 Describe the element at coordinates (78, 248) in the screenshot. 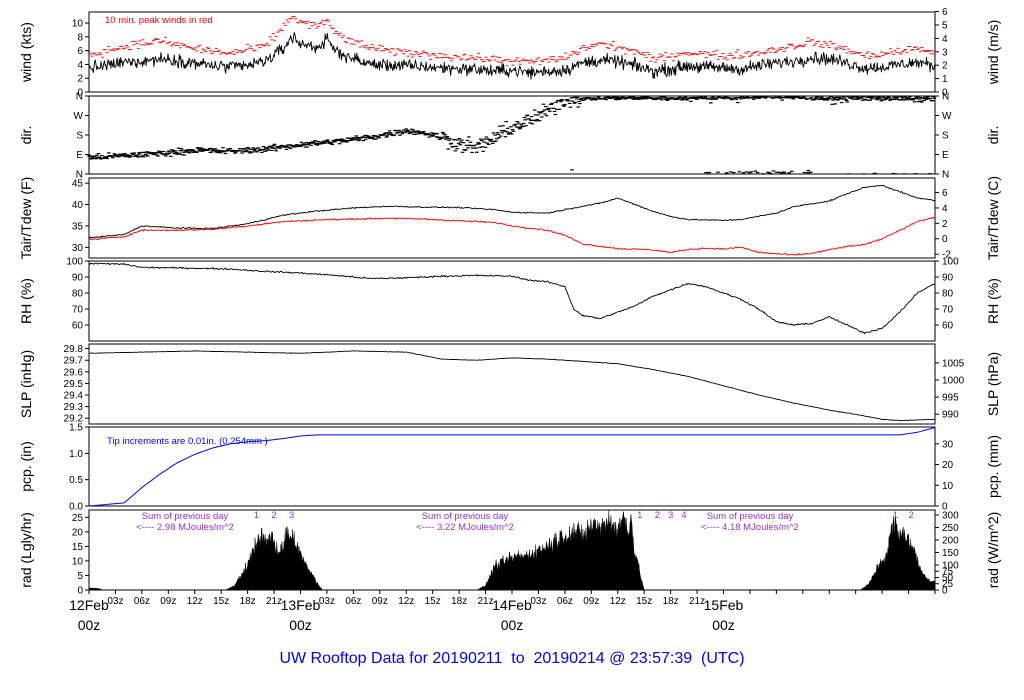

I see `temp-left-tick-label: 30` at that location.